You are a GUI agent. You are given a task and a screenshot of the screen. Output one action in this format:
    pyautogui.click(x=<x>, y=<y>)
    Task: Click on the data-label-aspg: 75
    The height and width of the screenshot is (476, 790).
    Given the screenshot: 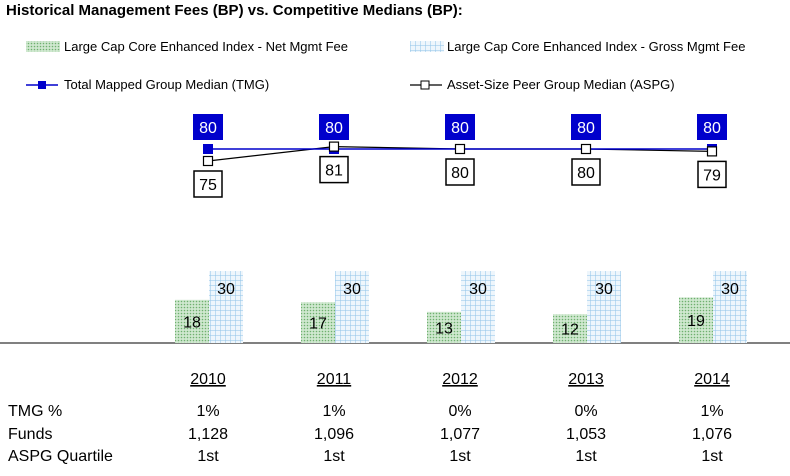 What is the action you would take?
    pyautogui.click(x=208, y=185)
    